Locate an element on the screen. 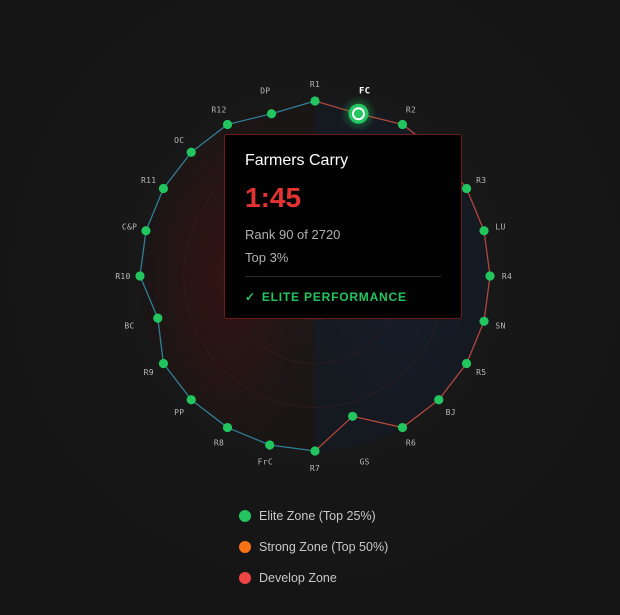 This screenshot has height=615, width=620. data-point-oc is located at coordinates (191, 152).